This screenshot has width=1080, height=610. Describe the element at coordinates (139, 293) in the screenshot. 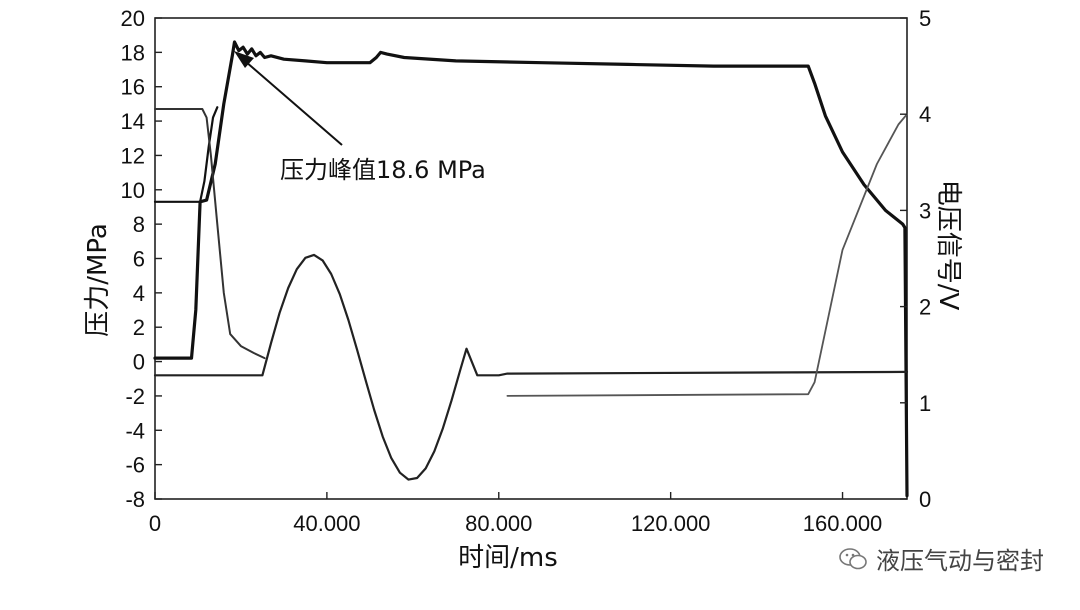

I see `y-left-tick-label: 4` at that location.